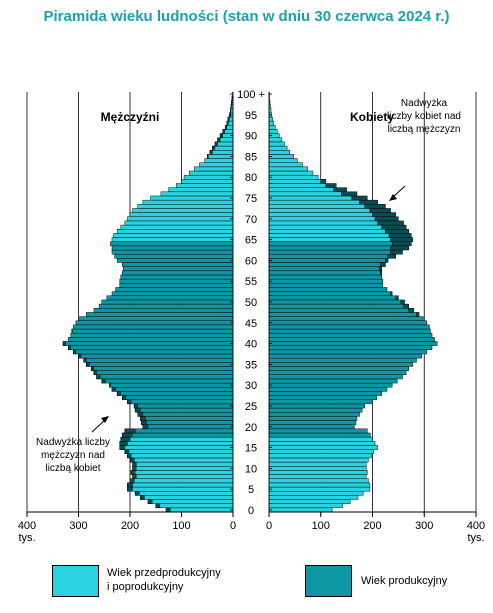 The image size is (493, 613). Describe the element at coordinates (424, 129) in the screenshot. I see `women-excess-annotation: liczbą mężczyzn` at that location.